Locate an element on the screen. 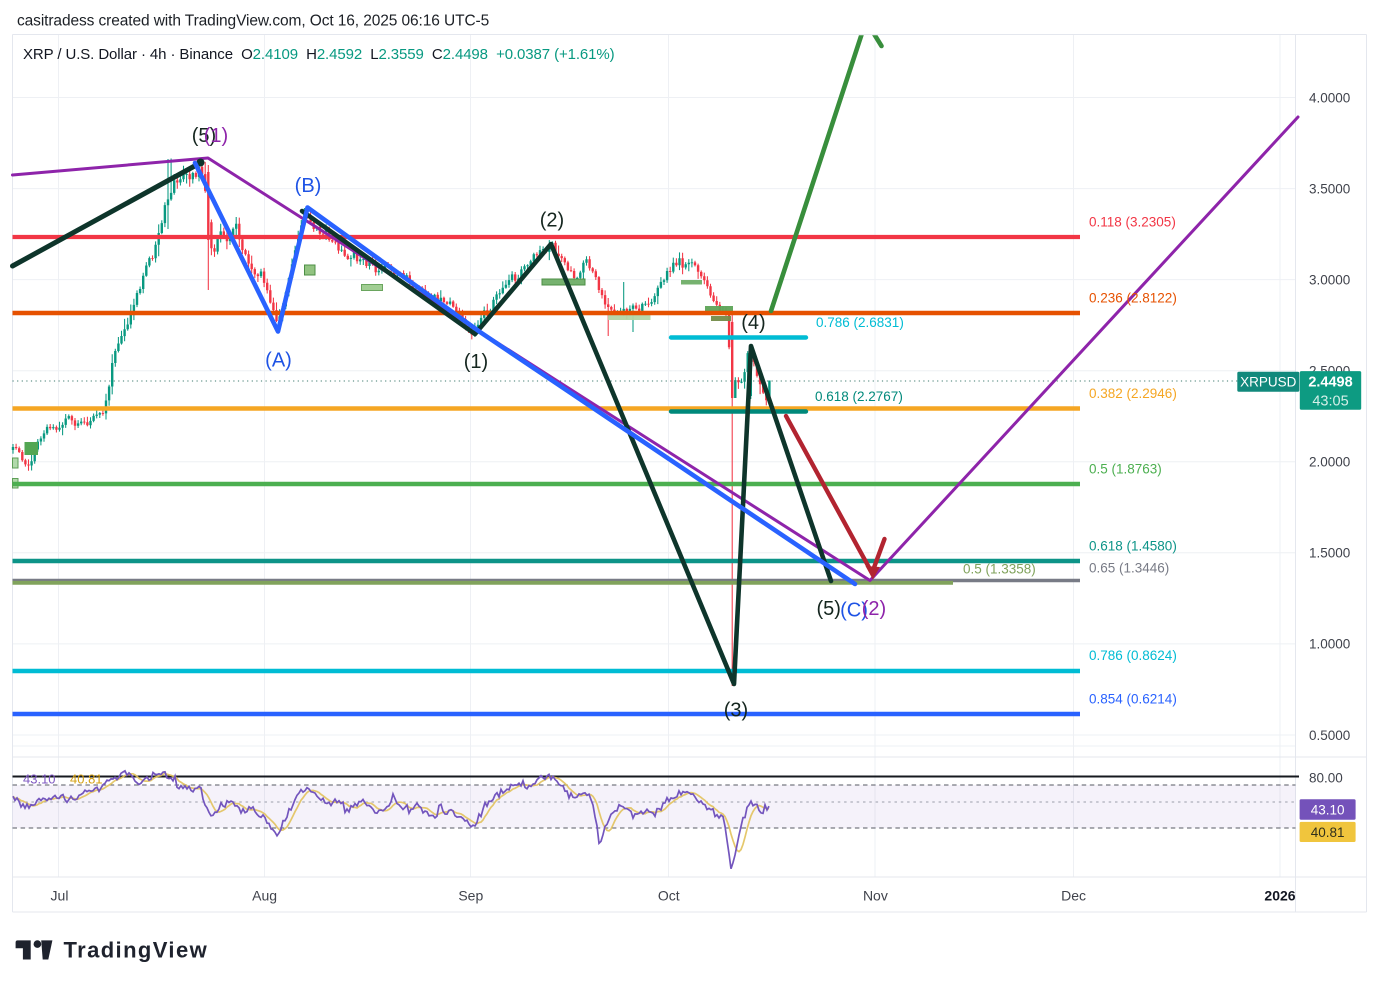 Image resolution: width=1379 pixels, height=988 pixels. svg-text: 80.00 is located at coordinates (1326, 778).